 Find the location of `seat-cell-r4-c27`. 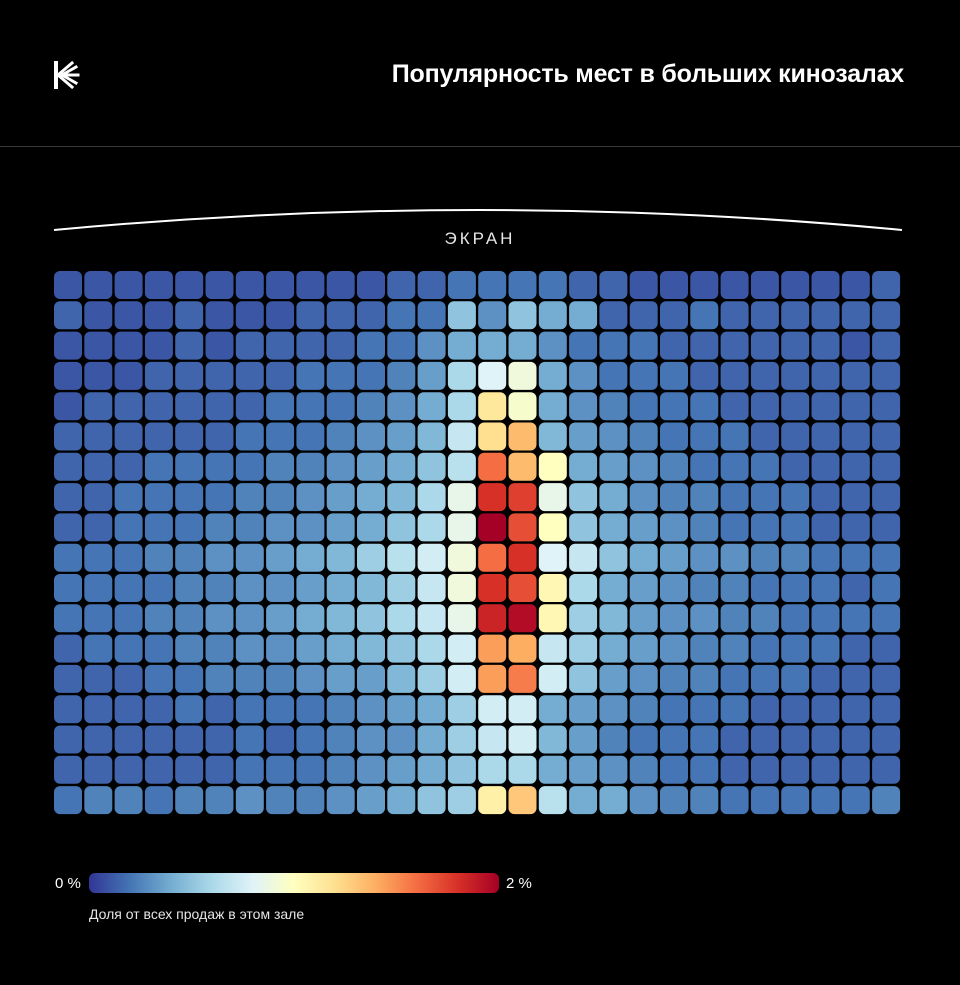

seat-cell-r4-c27 is located at coordinates (855, 375).